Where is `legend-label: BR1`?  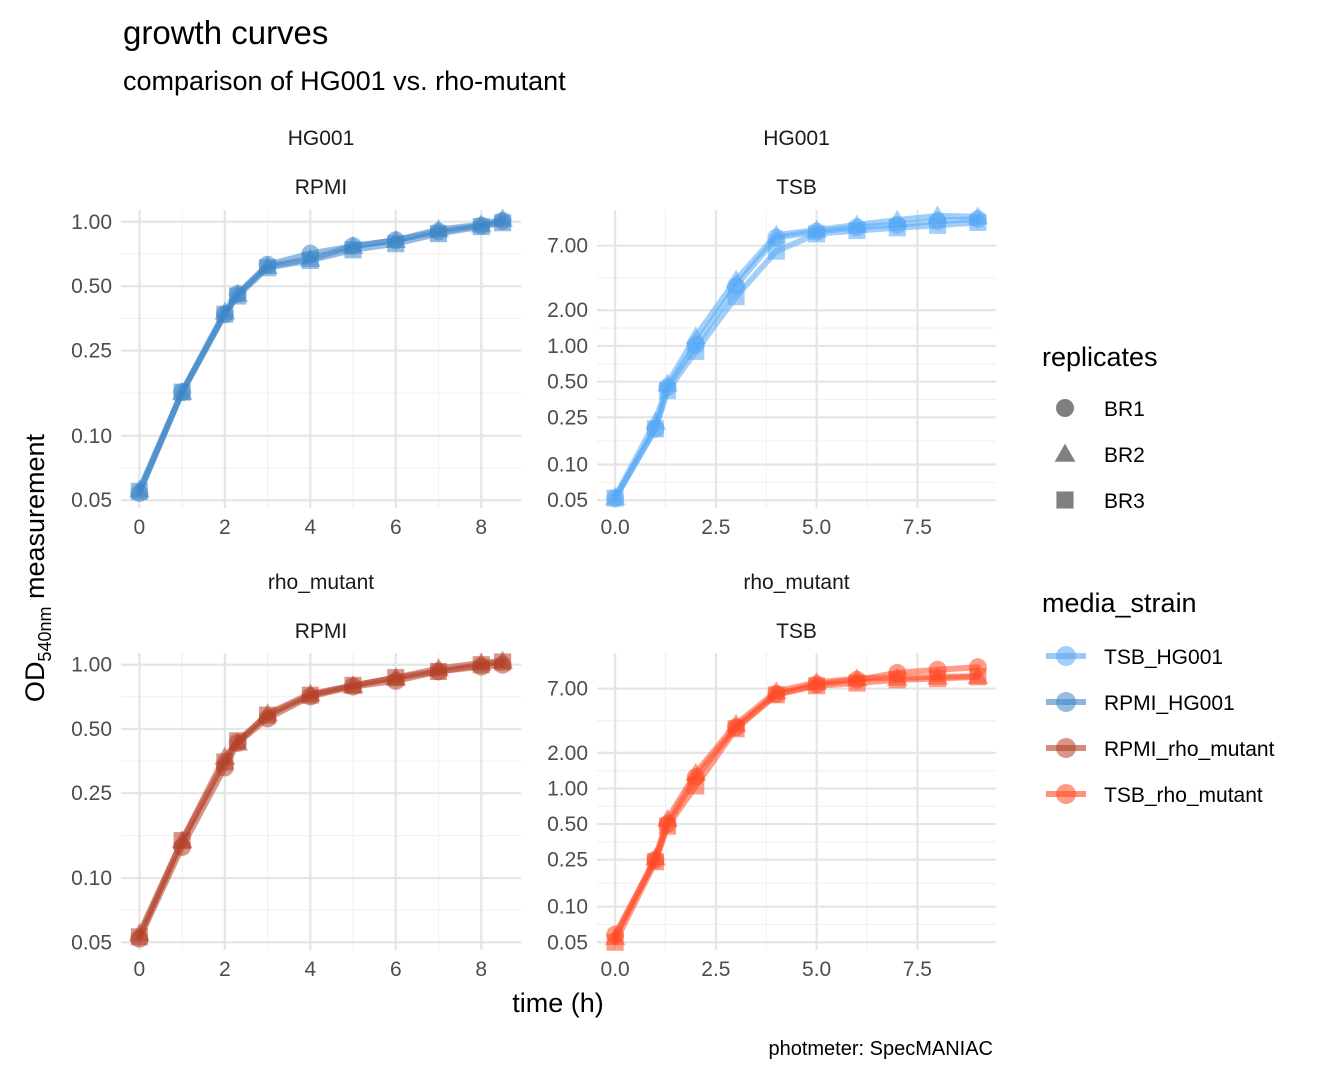 legend-label: BR1 is located at coordinates (1124, 409).